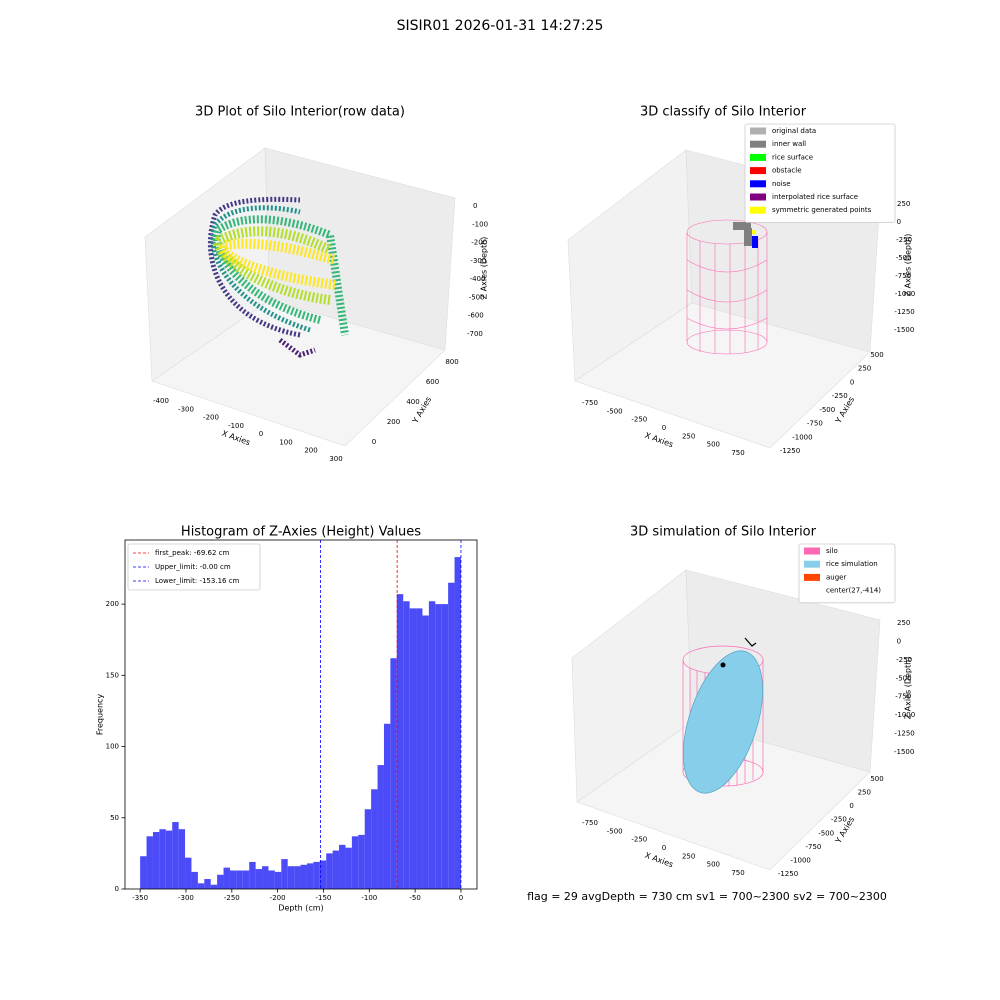 The height and width of the screenshot is (1000, 1000). Describe the element at coordinates (194, 567) in the screenshot. I see `legend-box` at that location.